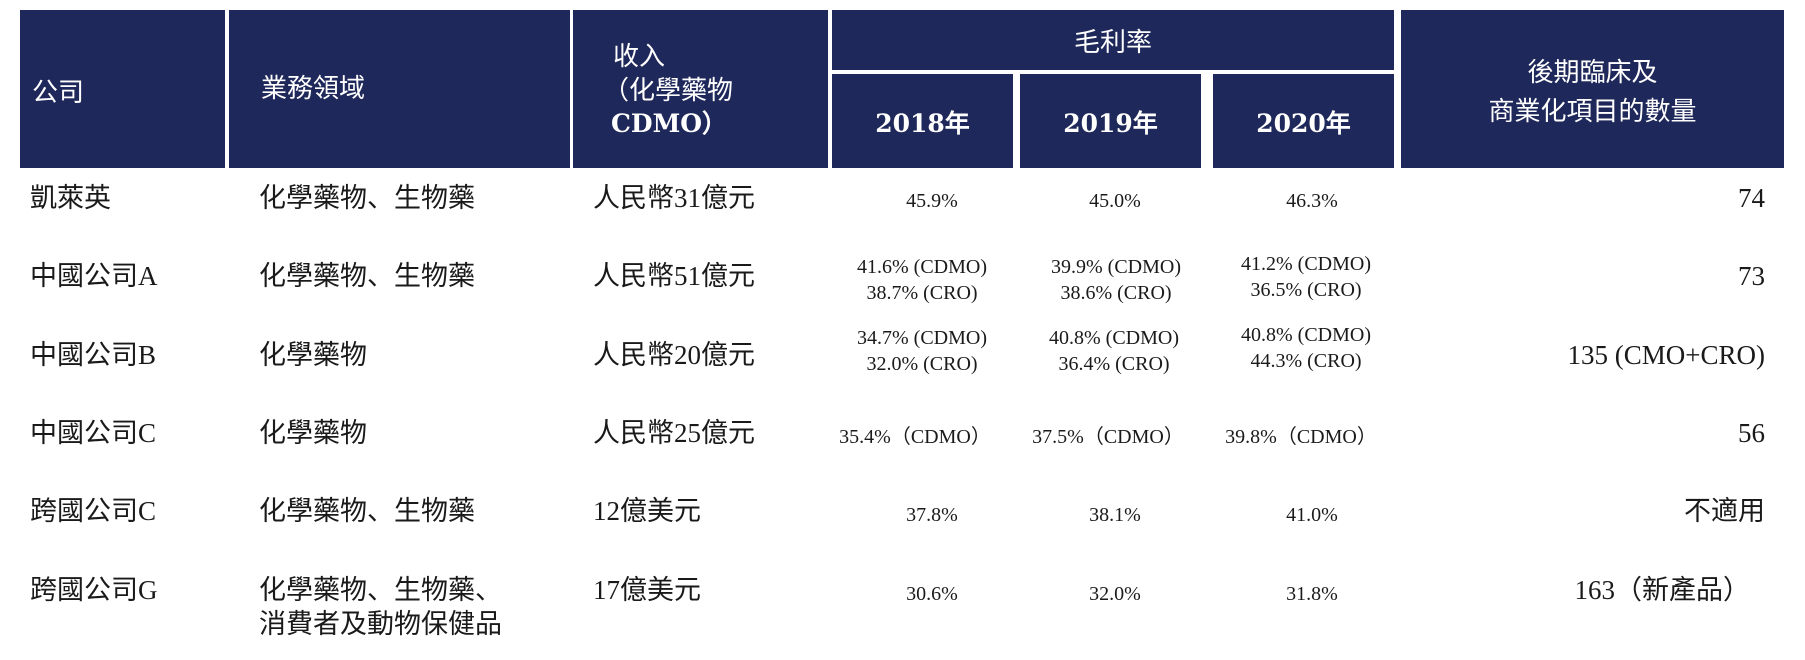  I want to click on header-year-2020-cell: 2020年, so click(1303, 121).